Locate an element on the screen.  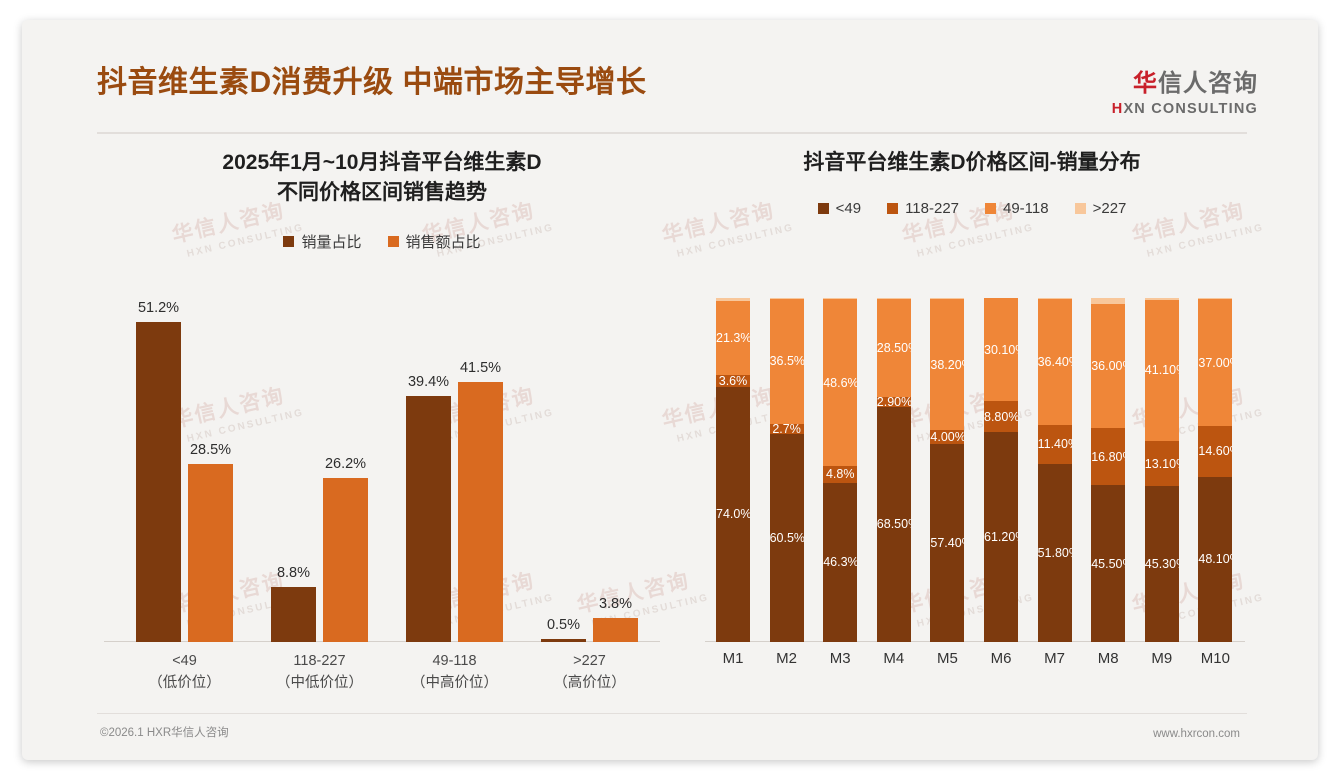
stack-segment-label: 16.80% is located at coordinates (1108, 456).